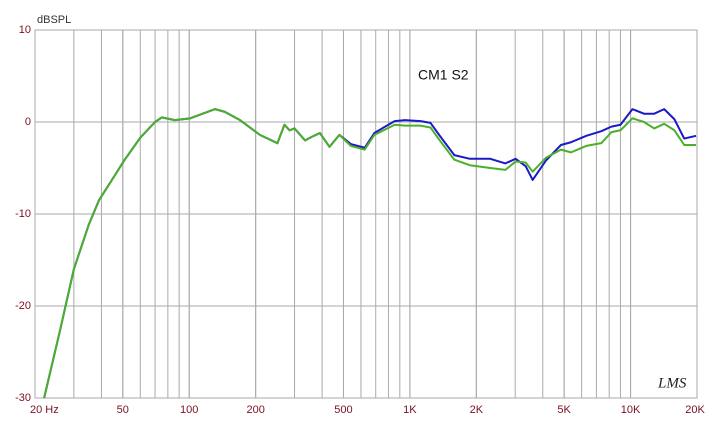 This screenshot has height=423, width=720. Describe the element at coordinates (54, 20) in the screenshot. I see `y-axis-label: dBSPL` at that location.